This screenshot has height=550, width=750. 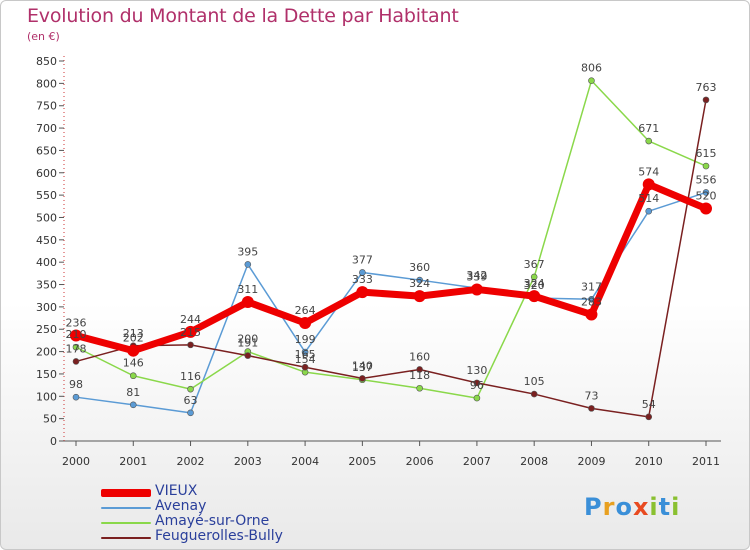 I want to click on data-label: 556, so click(x=706, y=179).